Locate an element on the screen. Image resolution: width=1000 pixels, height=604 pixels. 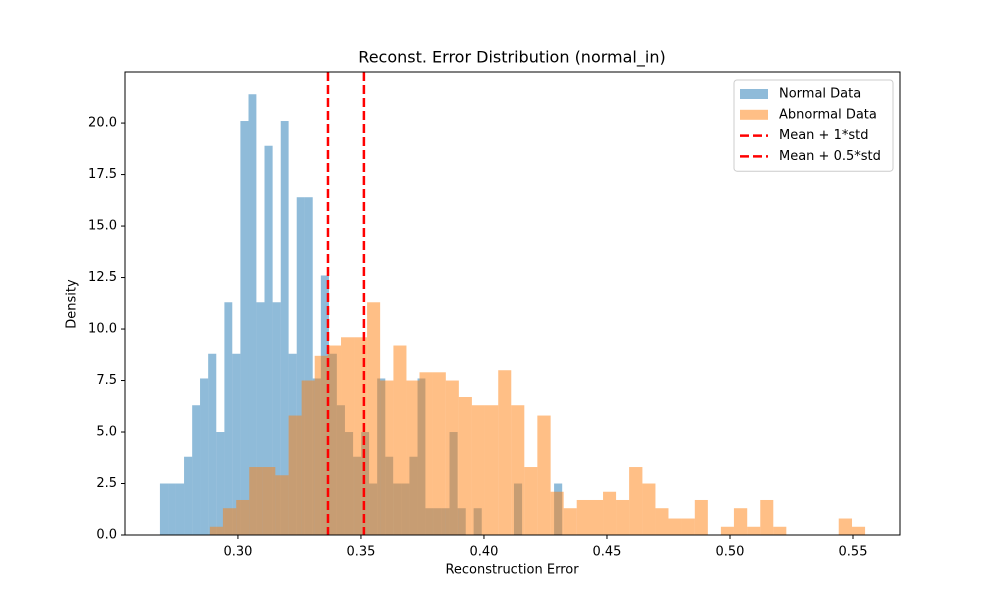
x-tick-label: 0.50 is located at coordinates (730, 552).